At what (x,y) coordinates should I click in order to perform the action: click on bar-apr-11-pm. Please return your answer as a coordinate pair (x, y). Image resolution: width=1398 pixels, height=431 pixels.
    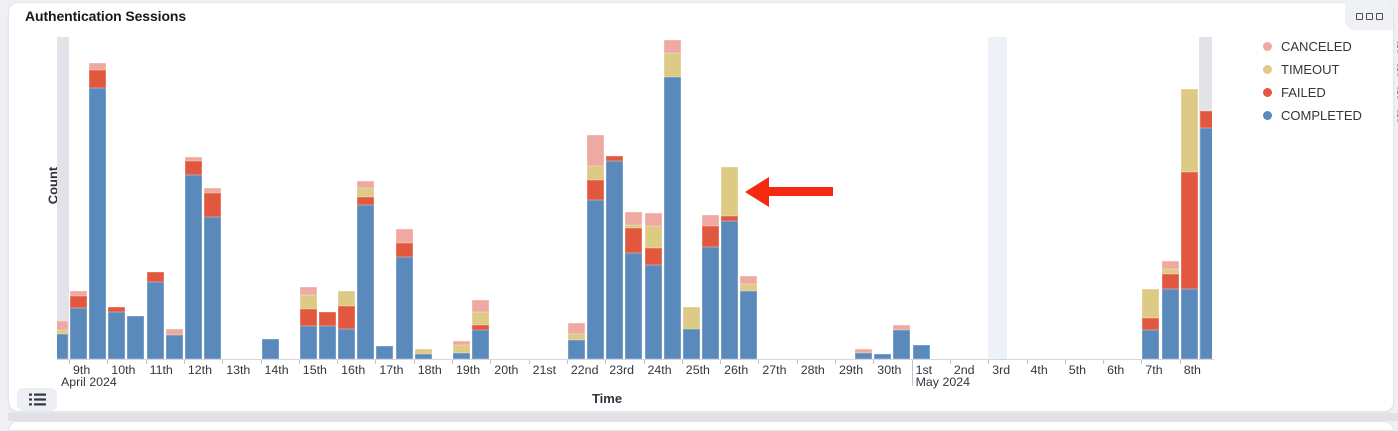
    Looking at the image, I should click on (174, 344).